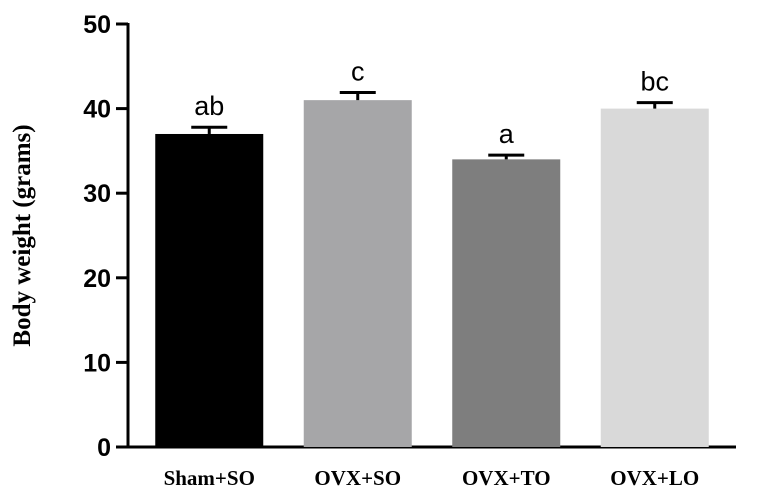 Image resolution: width=764 pixels, height=503 pixels. I want to click on significance-label: a, so click(507, 134).